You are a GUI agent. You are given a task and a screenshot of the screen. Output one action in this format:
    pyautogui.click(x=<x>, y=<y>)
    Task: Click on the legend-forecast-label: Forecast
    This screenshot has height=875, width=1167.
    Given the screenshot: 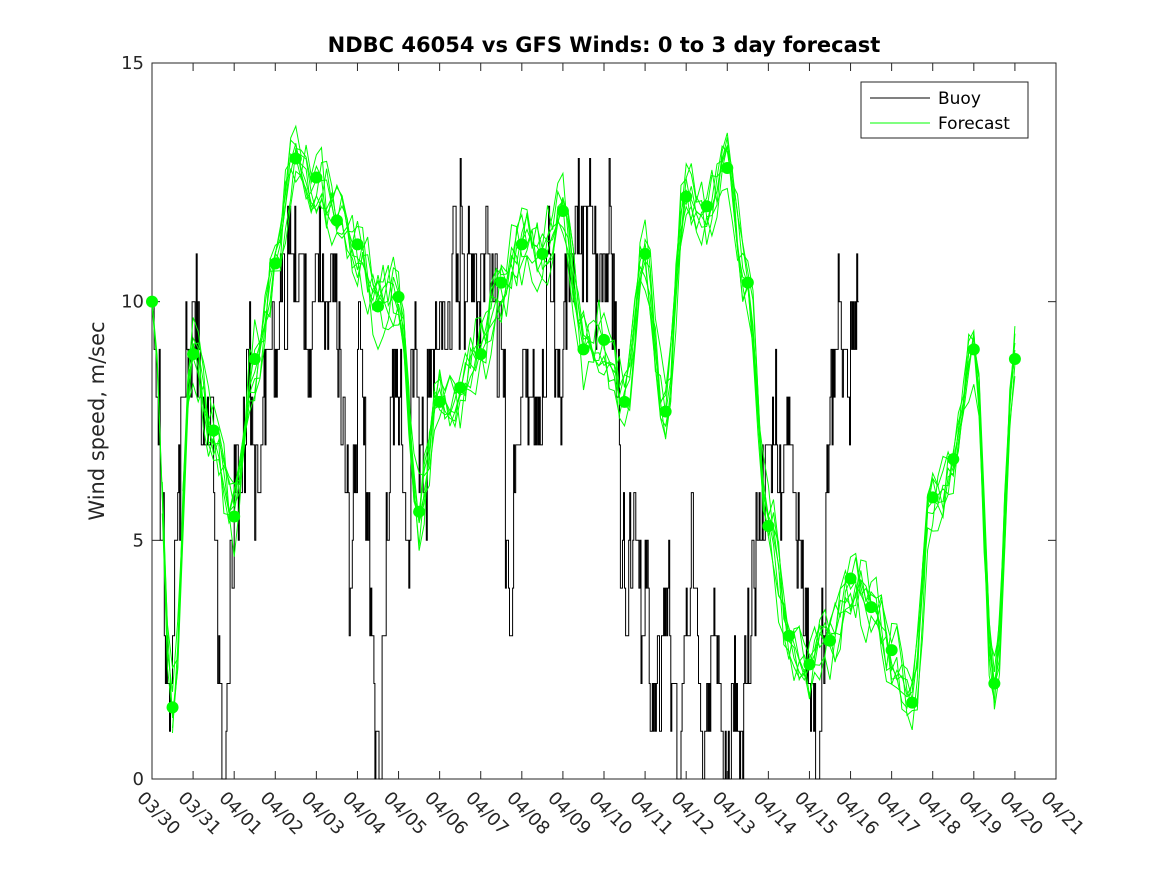 What is the action you would take?
    pyautogui.click(x=974, y=124)
    